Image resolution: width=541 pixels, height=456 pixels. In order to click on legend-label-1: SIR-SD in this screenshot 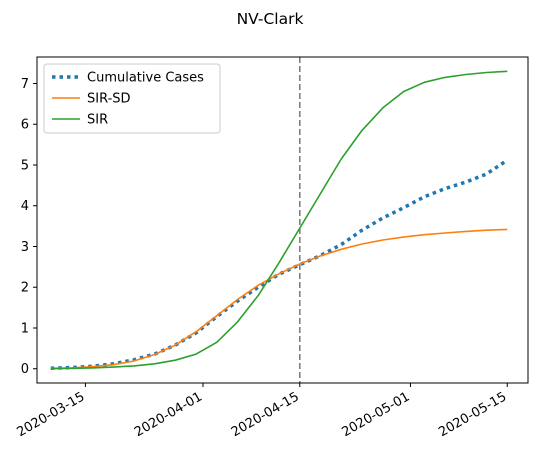, I will do `click(109, 99)`.